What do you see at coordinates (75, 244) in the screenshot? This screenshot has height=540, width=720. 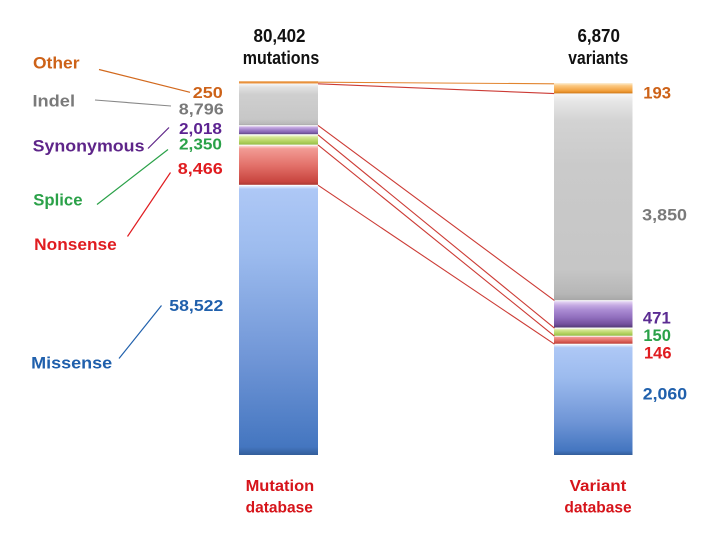 I see `svg-text: Nonsense` at bounding box center [75, 244].